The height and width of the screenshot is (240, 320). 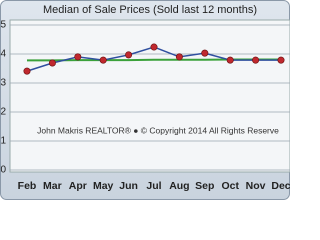 What do you see at coordinates (3, 25) in the screenshot?
I see `y-tick-label: 5` at bounding box center [3, 25].